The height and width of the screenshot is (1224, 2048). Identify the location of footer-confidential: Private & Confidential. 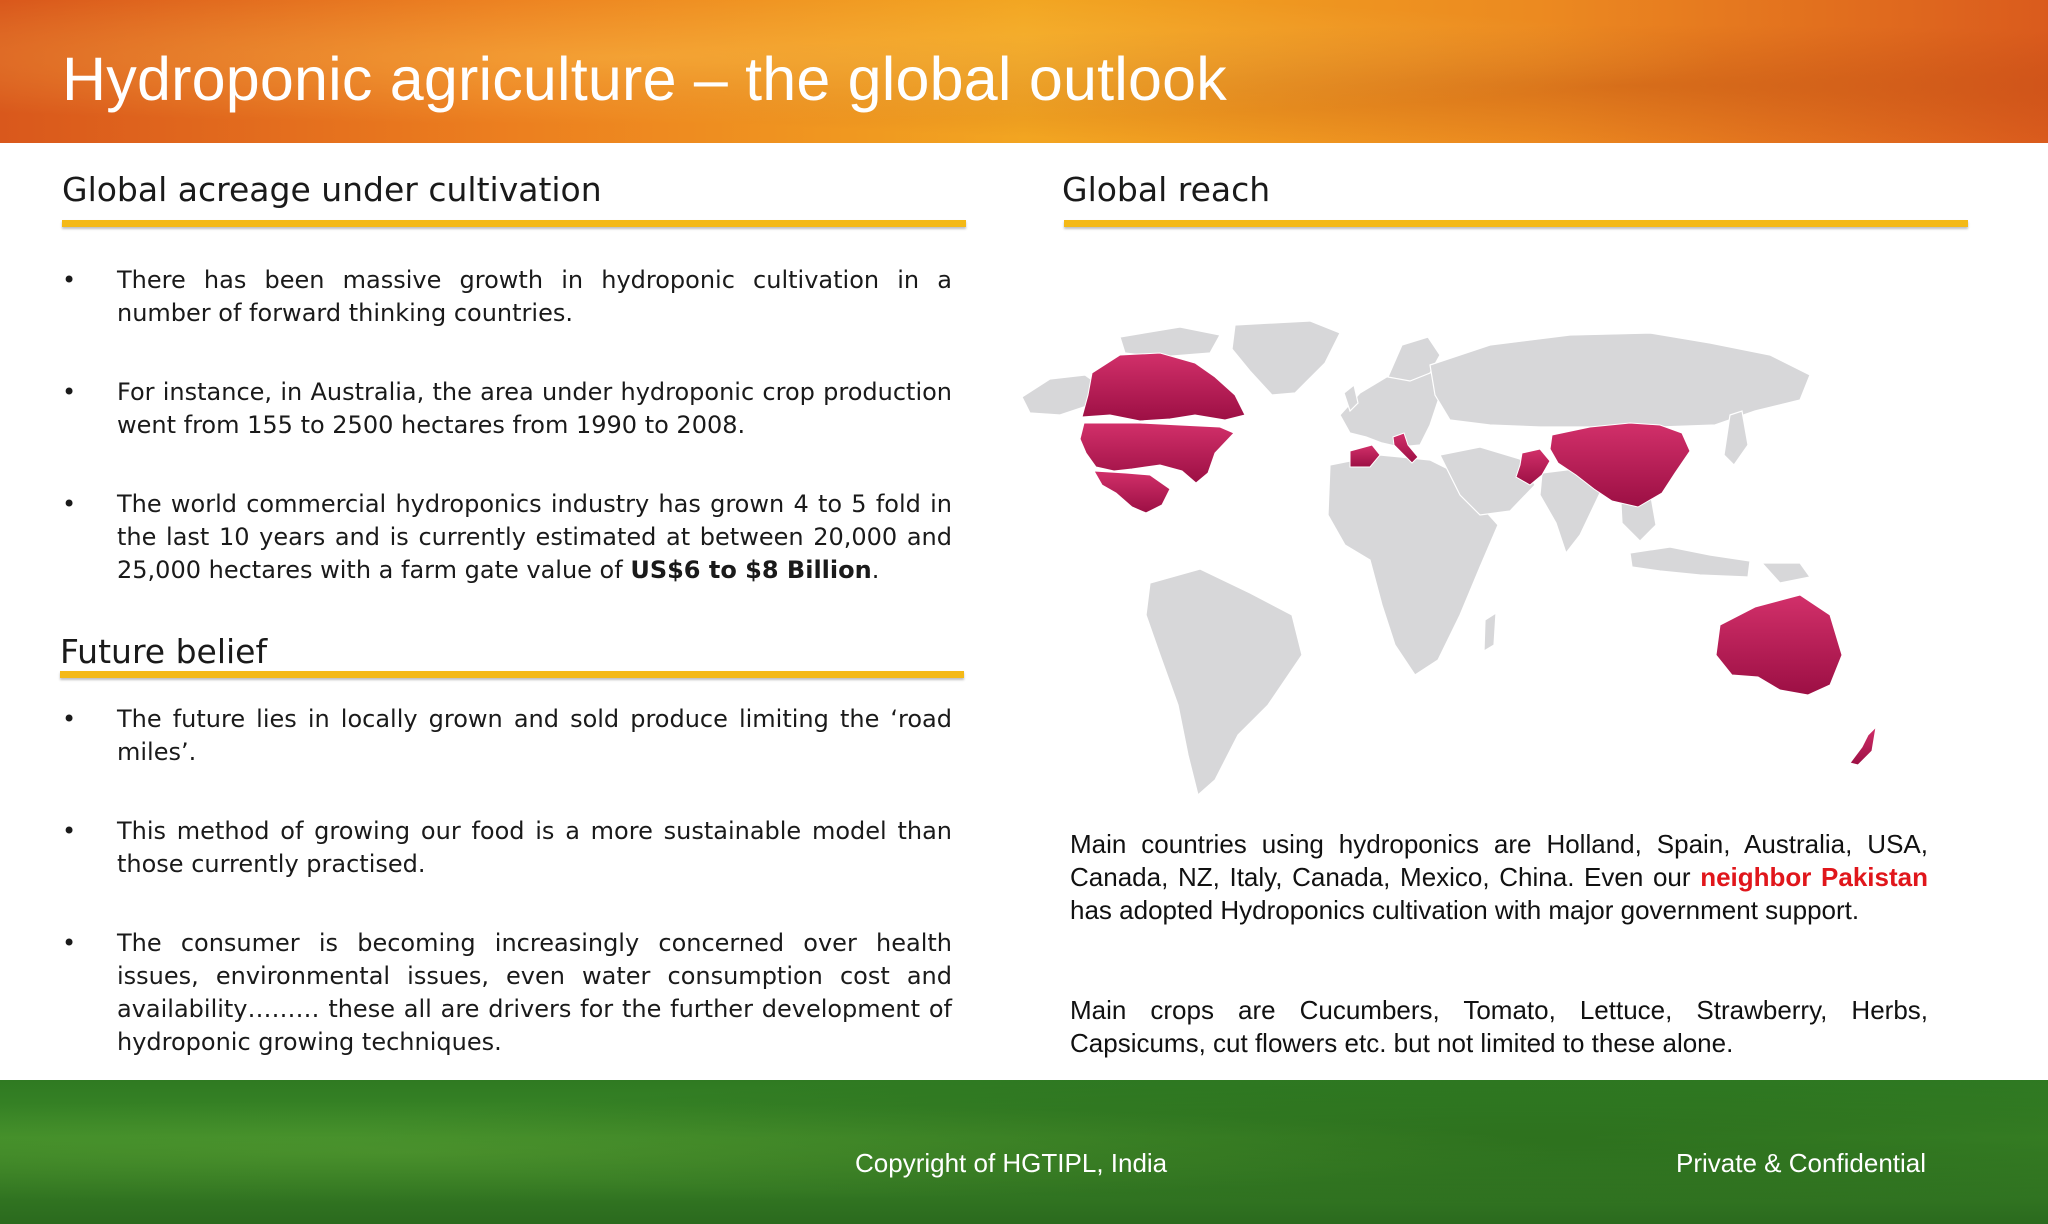
(1801, 1163).